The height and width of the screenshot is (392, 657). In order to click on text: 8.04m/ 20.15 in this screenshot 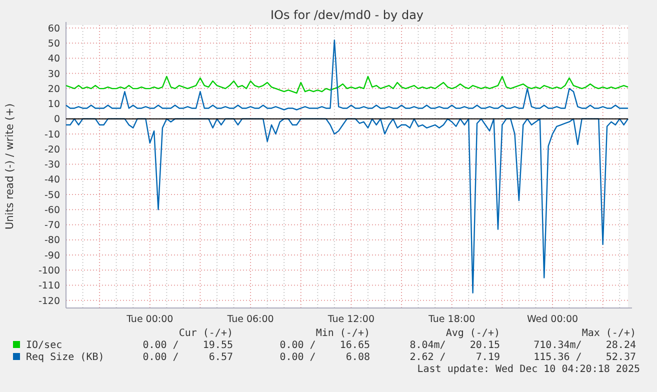, I will do `click(455, 345)`.